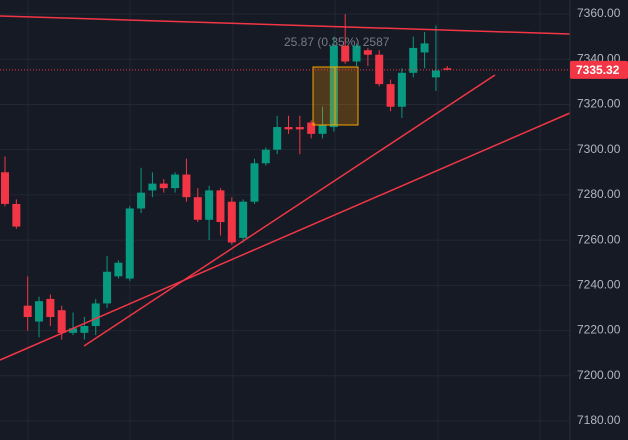 The height and width of the screenshot is (440, 628). Describe the element at coordinates (337, 42) in the screenshot. I see `measure-label: 25.87 (0.35%) 2587` at that location.